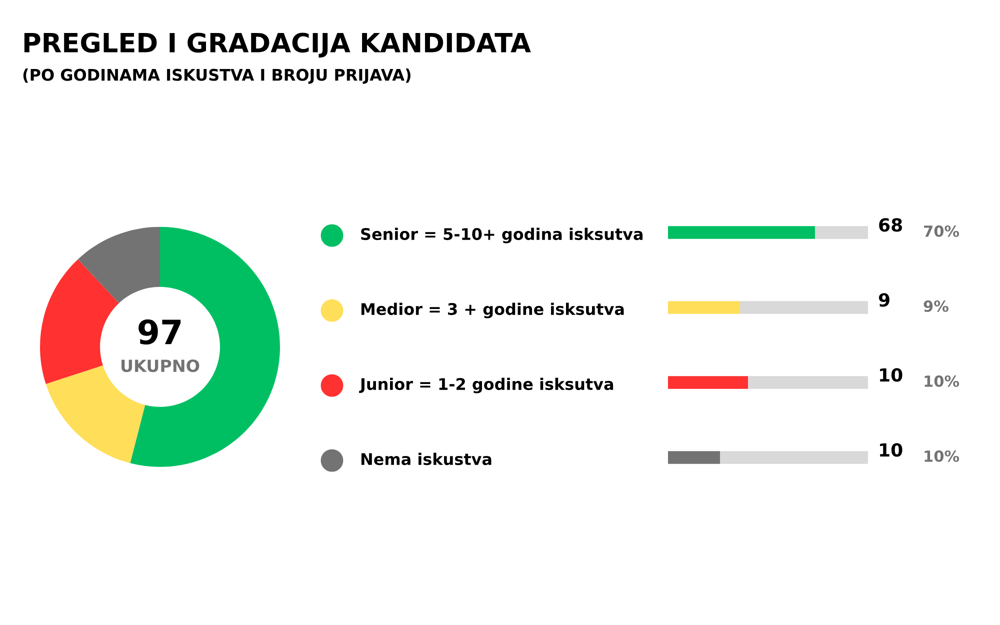 This screenshot has height=625, width=1000. What do you see at coordinates (492, 310) in the screenshot?
I see `y-tick-label: Medior = 3 + godine isksutva` at bounding box center [492, 310].